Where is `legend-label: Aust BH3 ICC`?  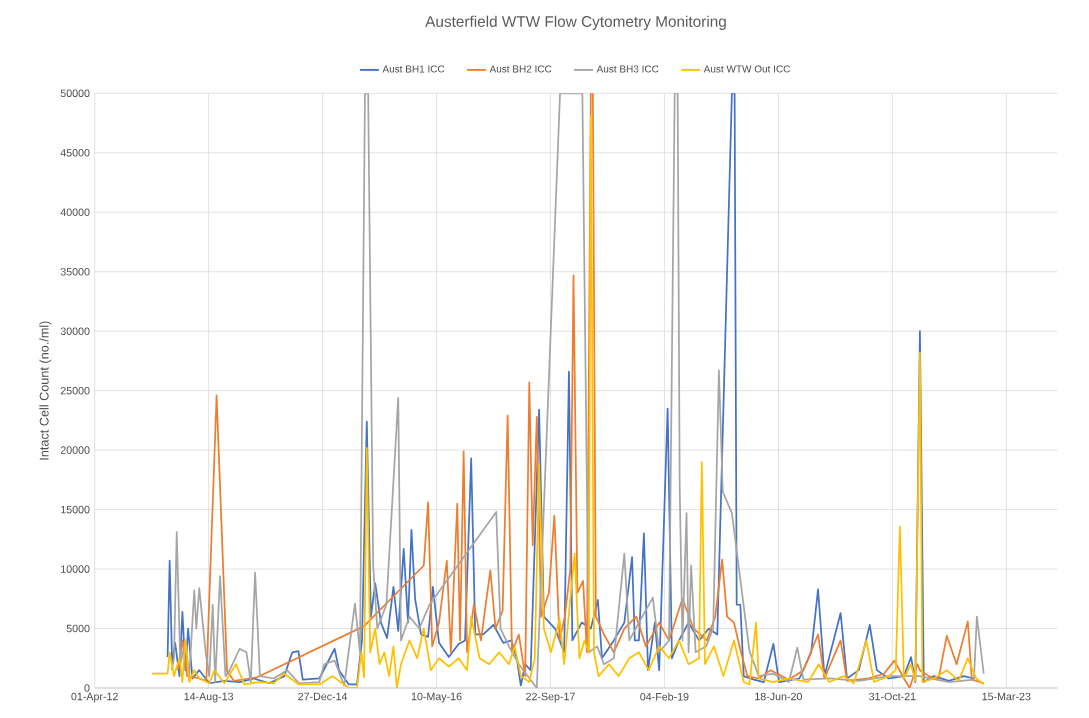 legend-label: Aust BH3 ICC is located at coordinates (627, 69).